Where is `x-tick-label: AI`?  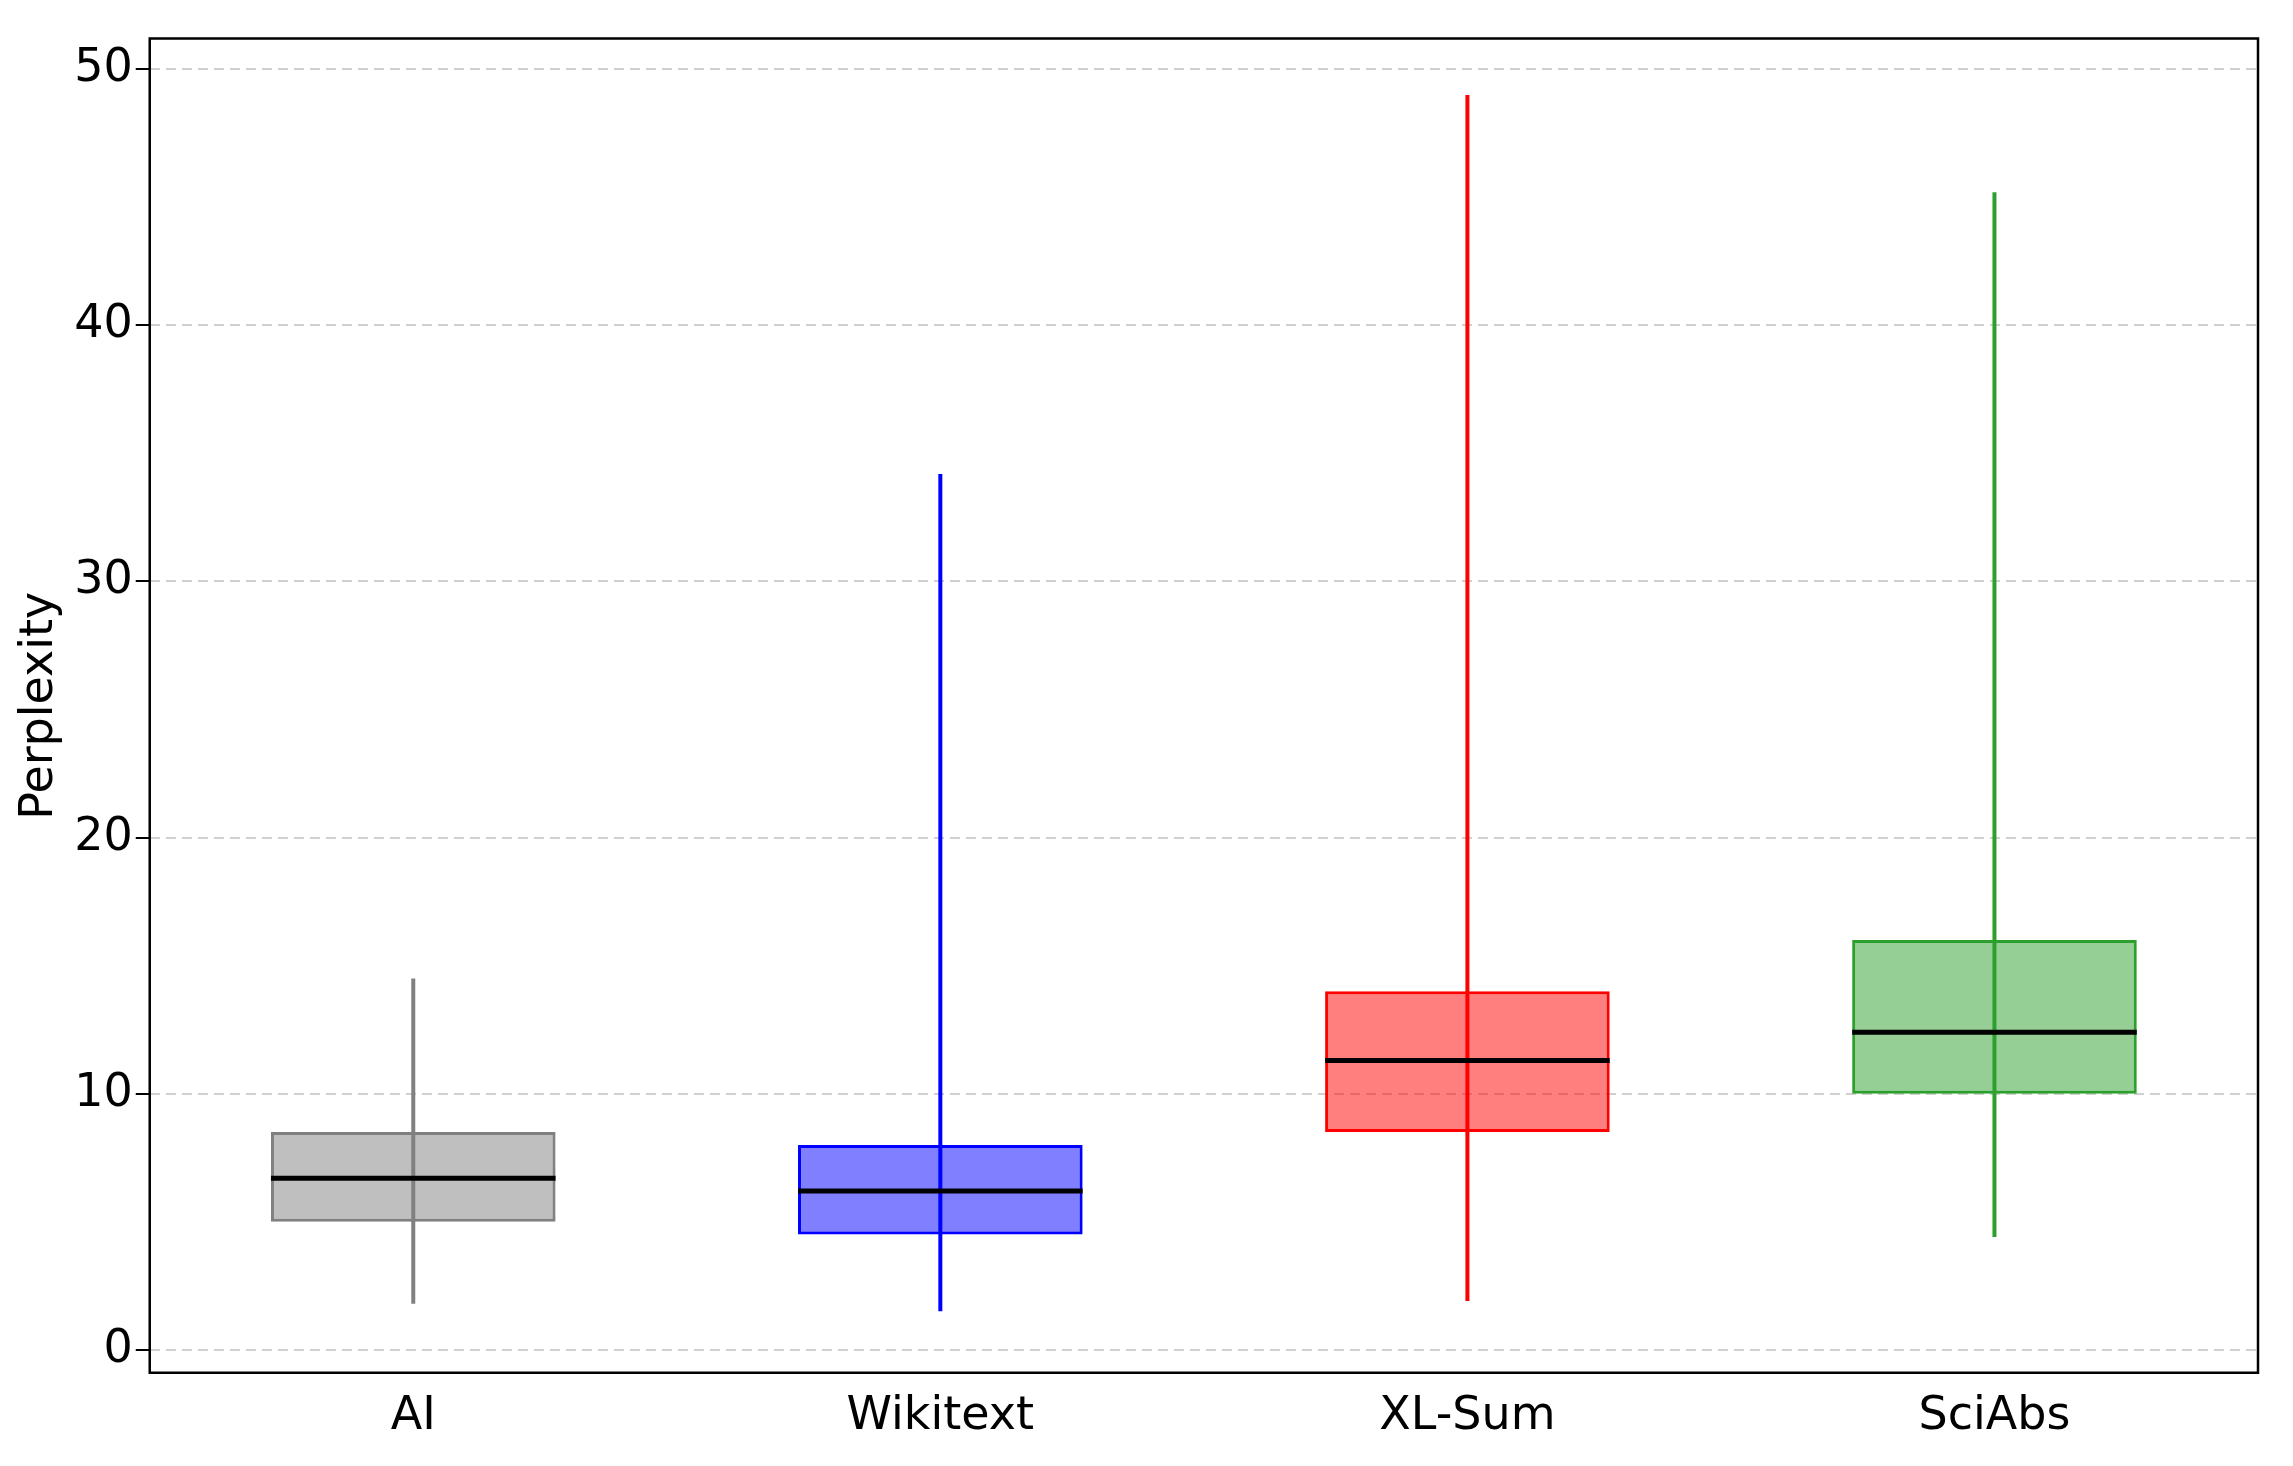
x-tick-label: AI is located at coordinates (413, 1413).